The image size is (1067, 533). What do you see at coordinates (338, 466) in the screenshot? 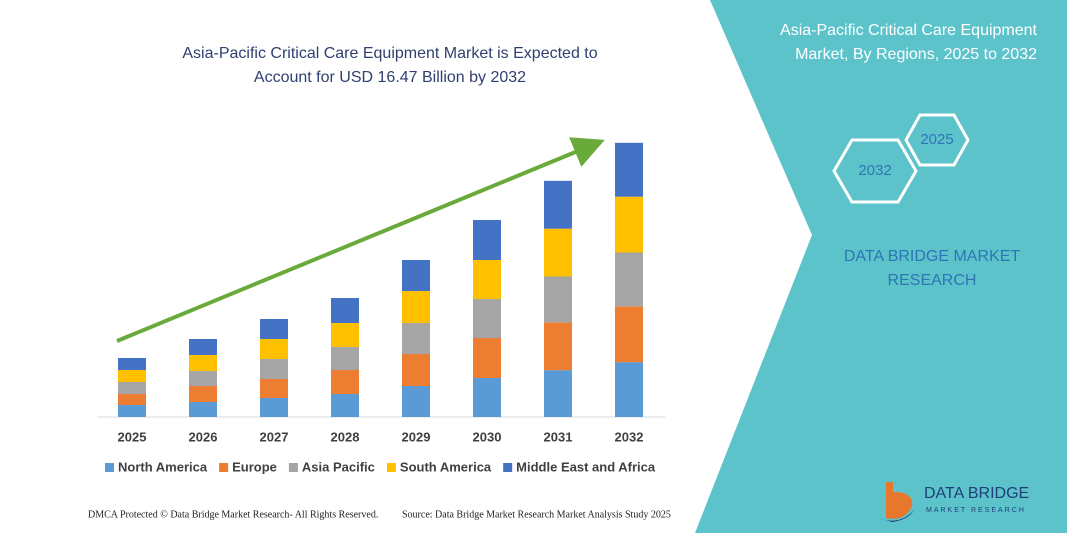
I see `legend-label: Asia Pacific` at bounding box center [338, 466].